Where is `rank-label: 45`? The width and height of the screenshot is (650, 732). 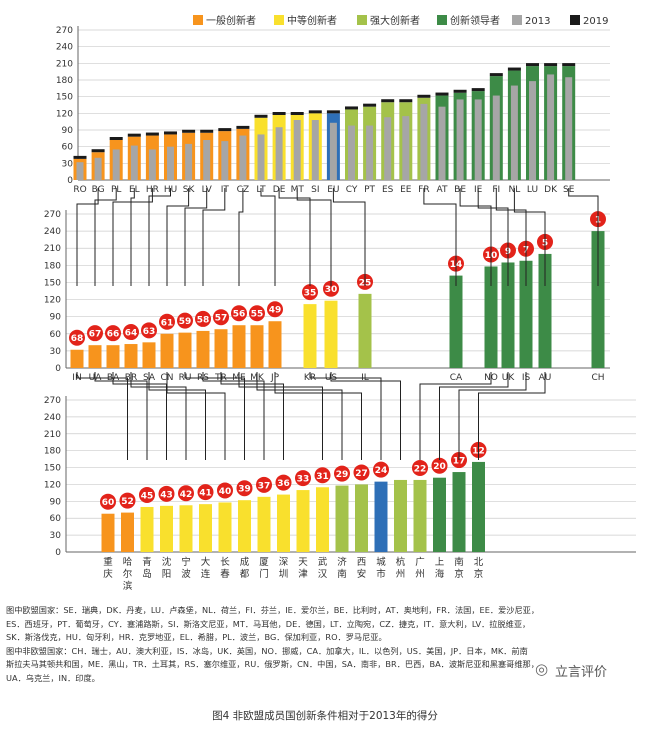
rank-label: 45 is located at coordinates (147, 496).